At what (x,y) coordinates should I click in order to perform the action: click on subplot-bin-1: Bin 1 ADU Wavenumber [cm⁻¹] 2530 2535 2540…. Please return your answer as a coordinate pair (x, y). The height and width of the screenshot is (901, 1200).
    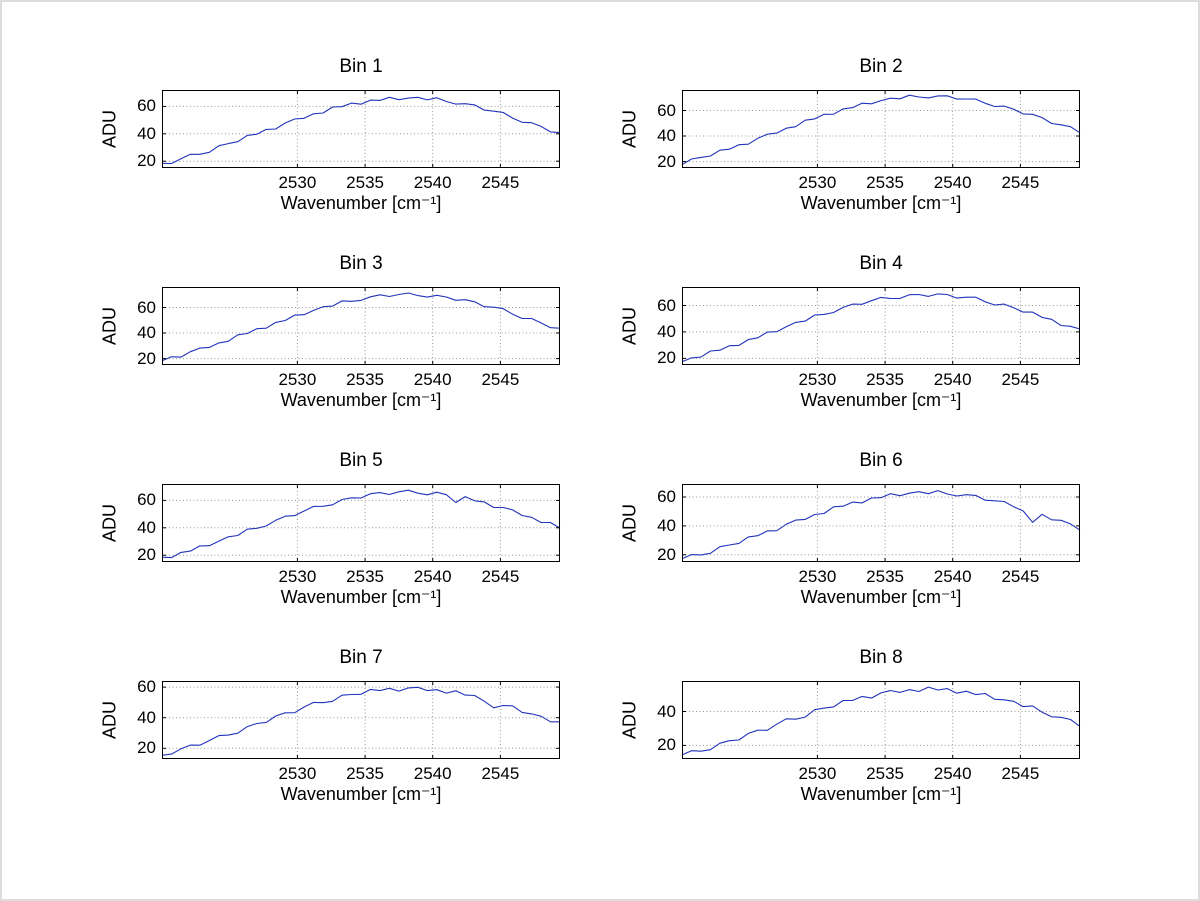
    Looking at the image, I should click on (330, 134).